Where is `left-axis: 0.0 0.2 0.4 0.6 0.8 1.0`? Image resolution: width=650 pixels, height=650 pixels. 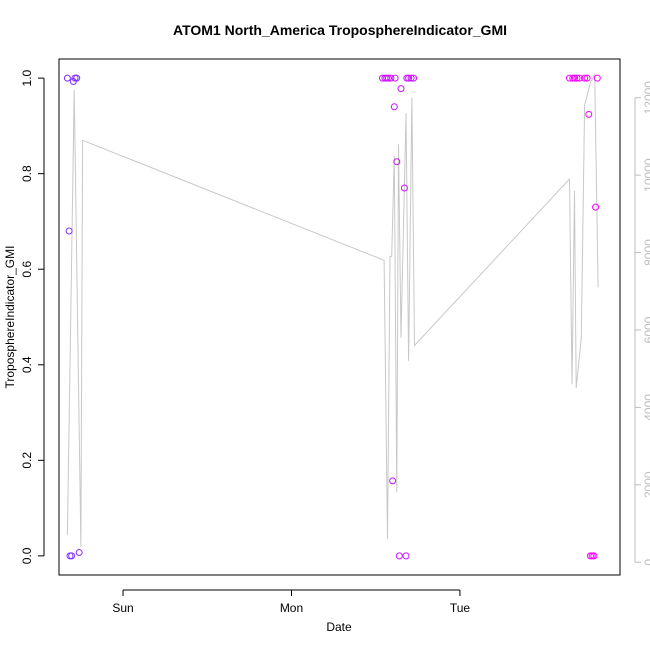
left-axis: 0.0 0.2 0.4 0.6 0.8 1.0 is located at coordinates (32, 316).